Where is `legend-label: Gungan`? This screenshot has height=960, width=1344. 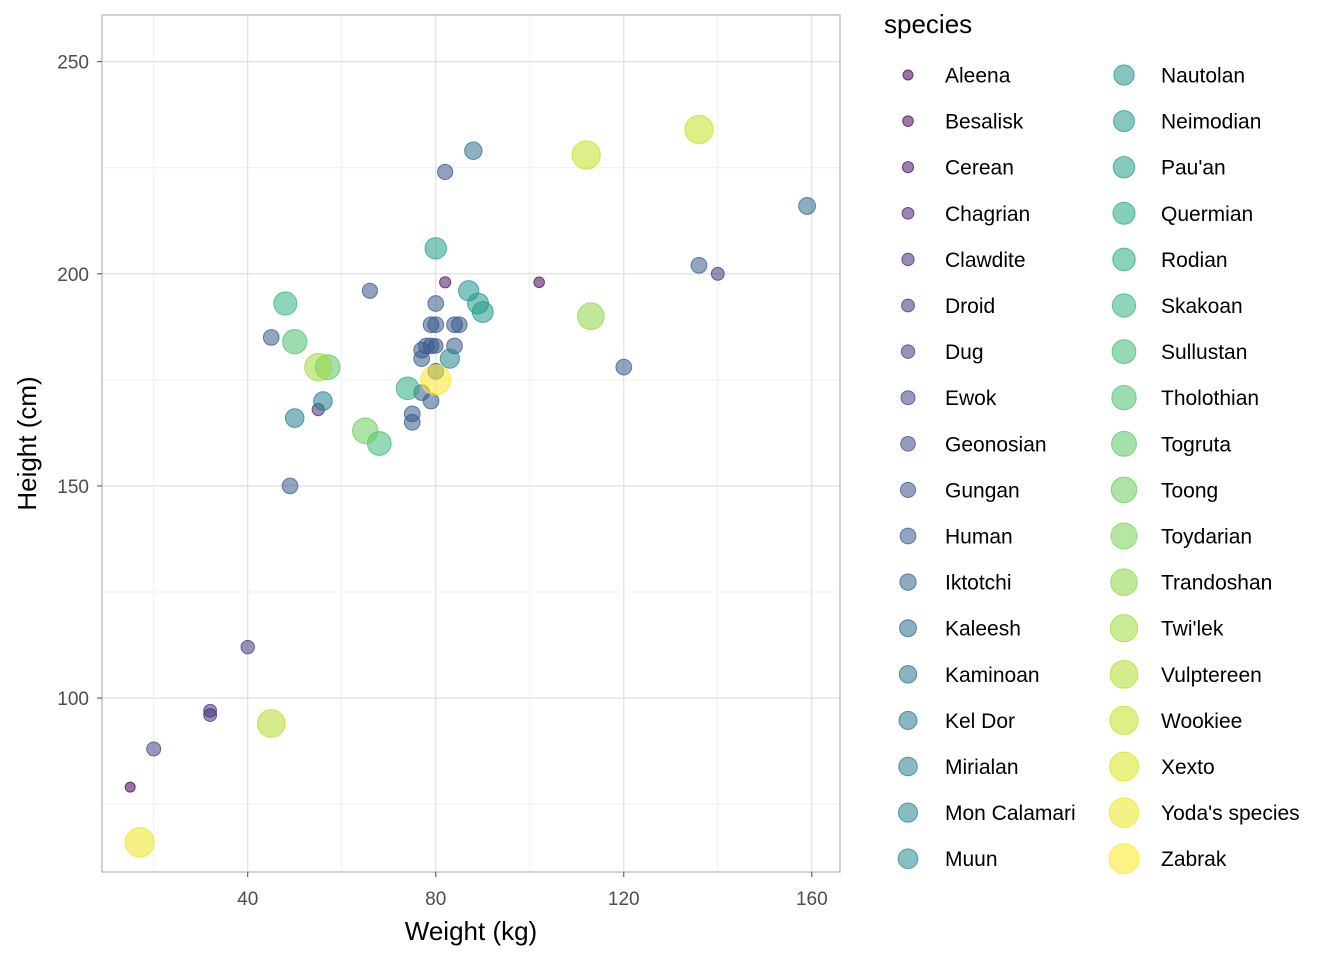
legend-label: Gungan is located at coordinates (982, 490).